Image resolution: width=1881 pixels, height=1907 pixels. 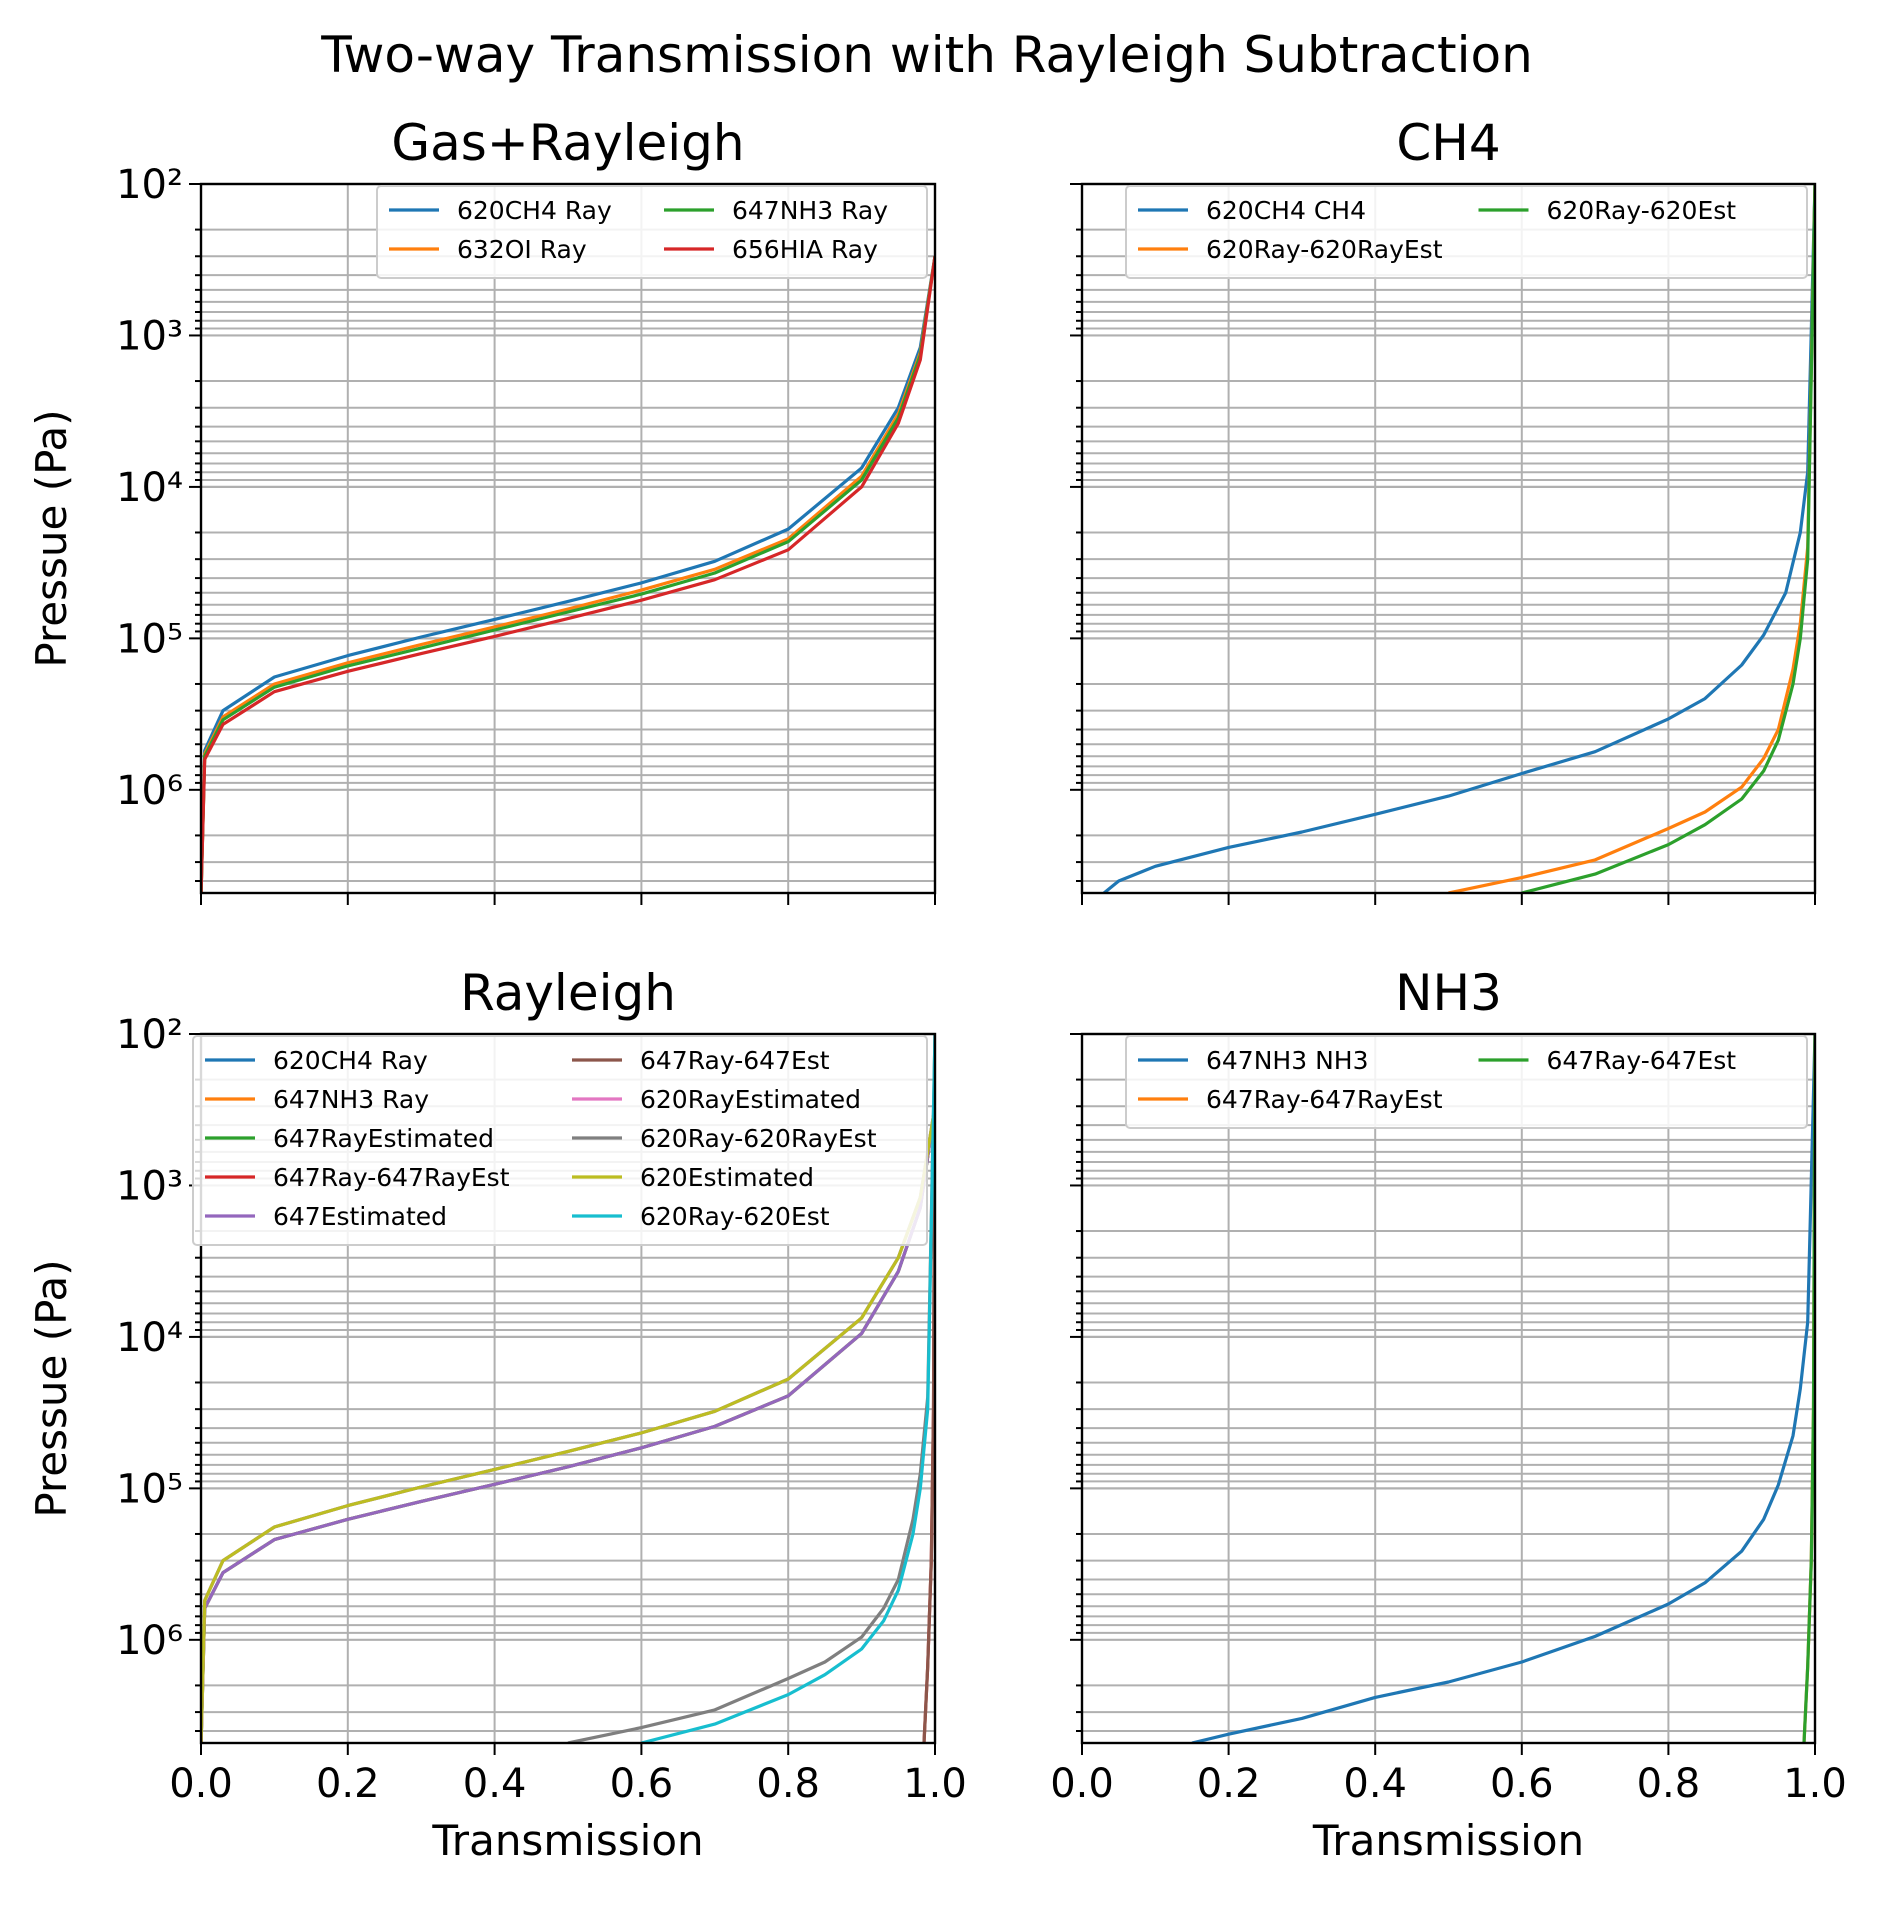 I want to click on panel-title: CH4, so click(x=1448, y=143).